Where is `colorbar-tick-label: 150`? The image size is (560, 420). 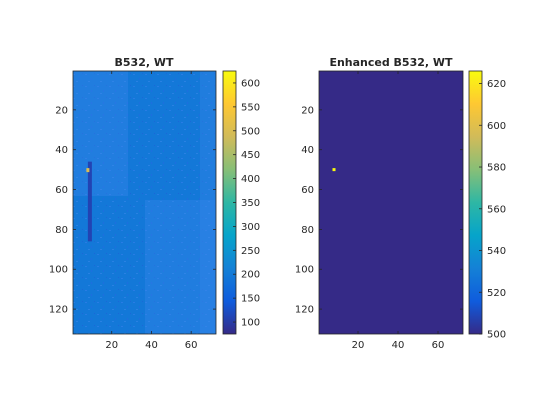 colorbar-tick-label: 150 is located at coordinates (250, 299).